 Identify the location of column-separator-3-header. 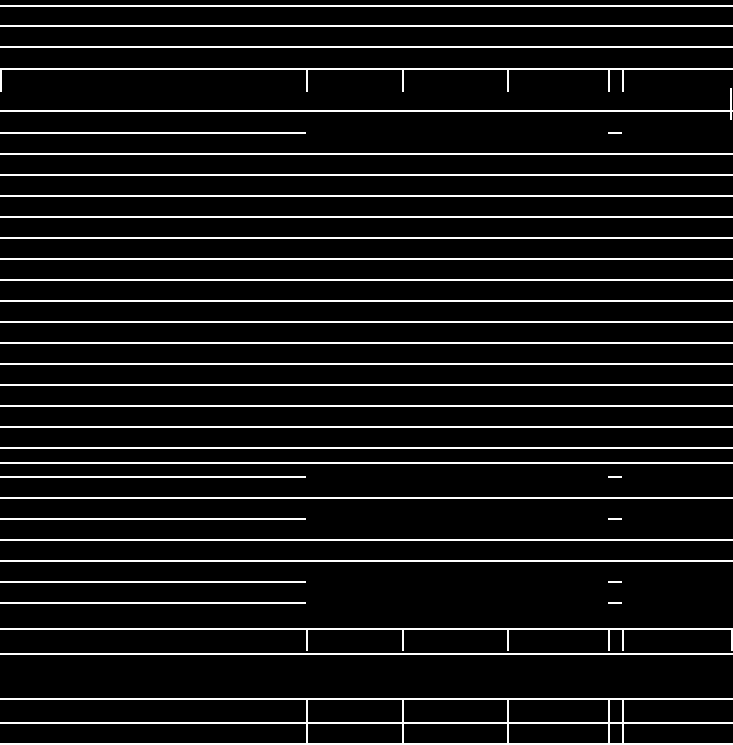
(508, 81).